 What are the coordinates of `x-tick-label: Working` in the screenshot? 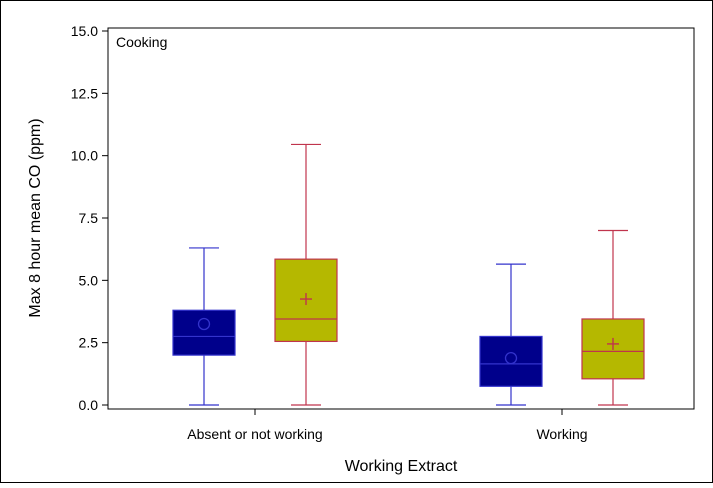 It's located at (561, 434).